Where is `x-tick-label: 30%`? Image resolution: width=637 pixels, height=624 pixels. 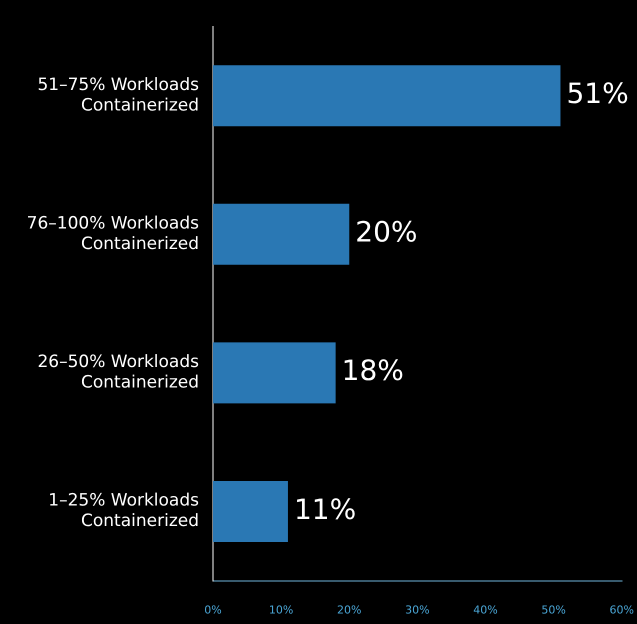
x-tick-label: 30% is located at coordinates (417, 609).